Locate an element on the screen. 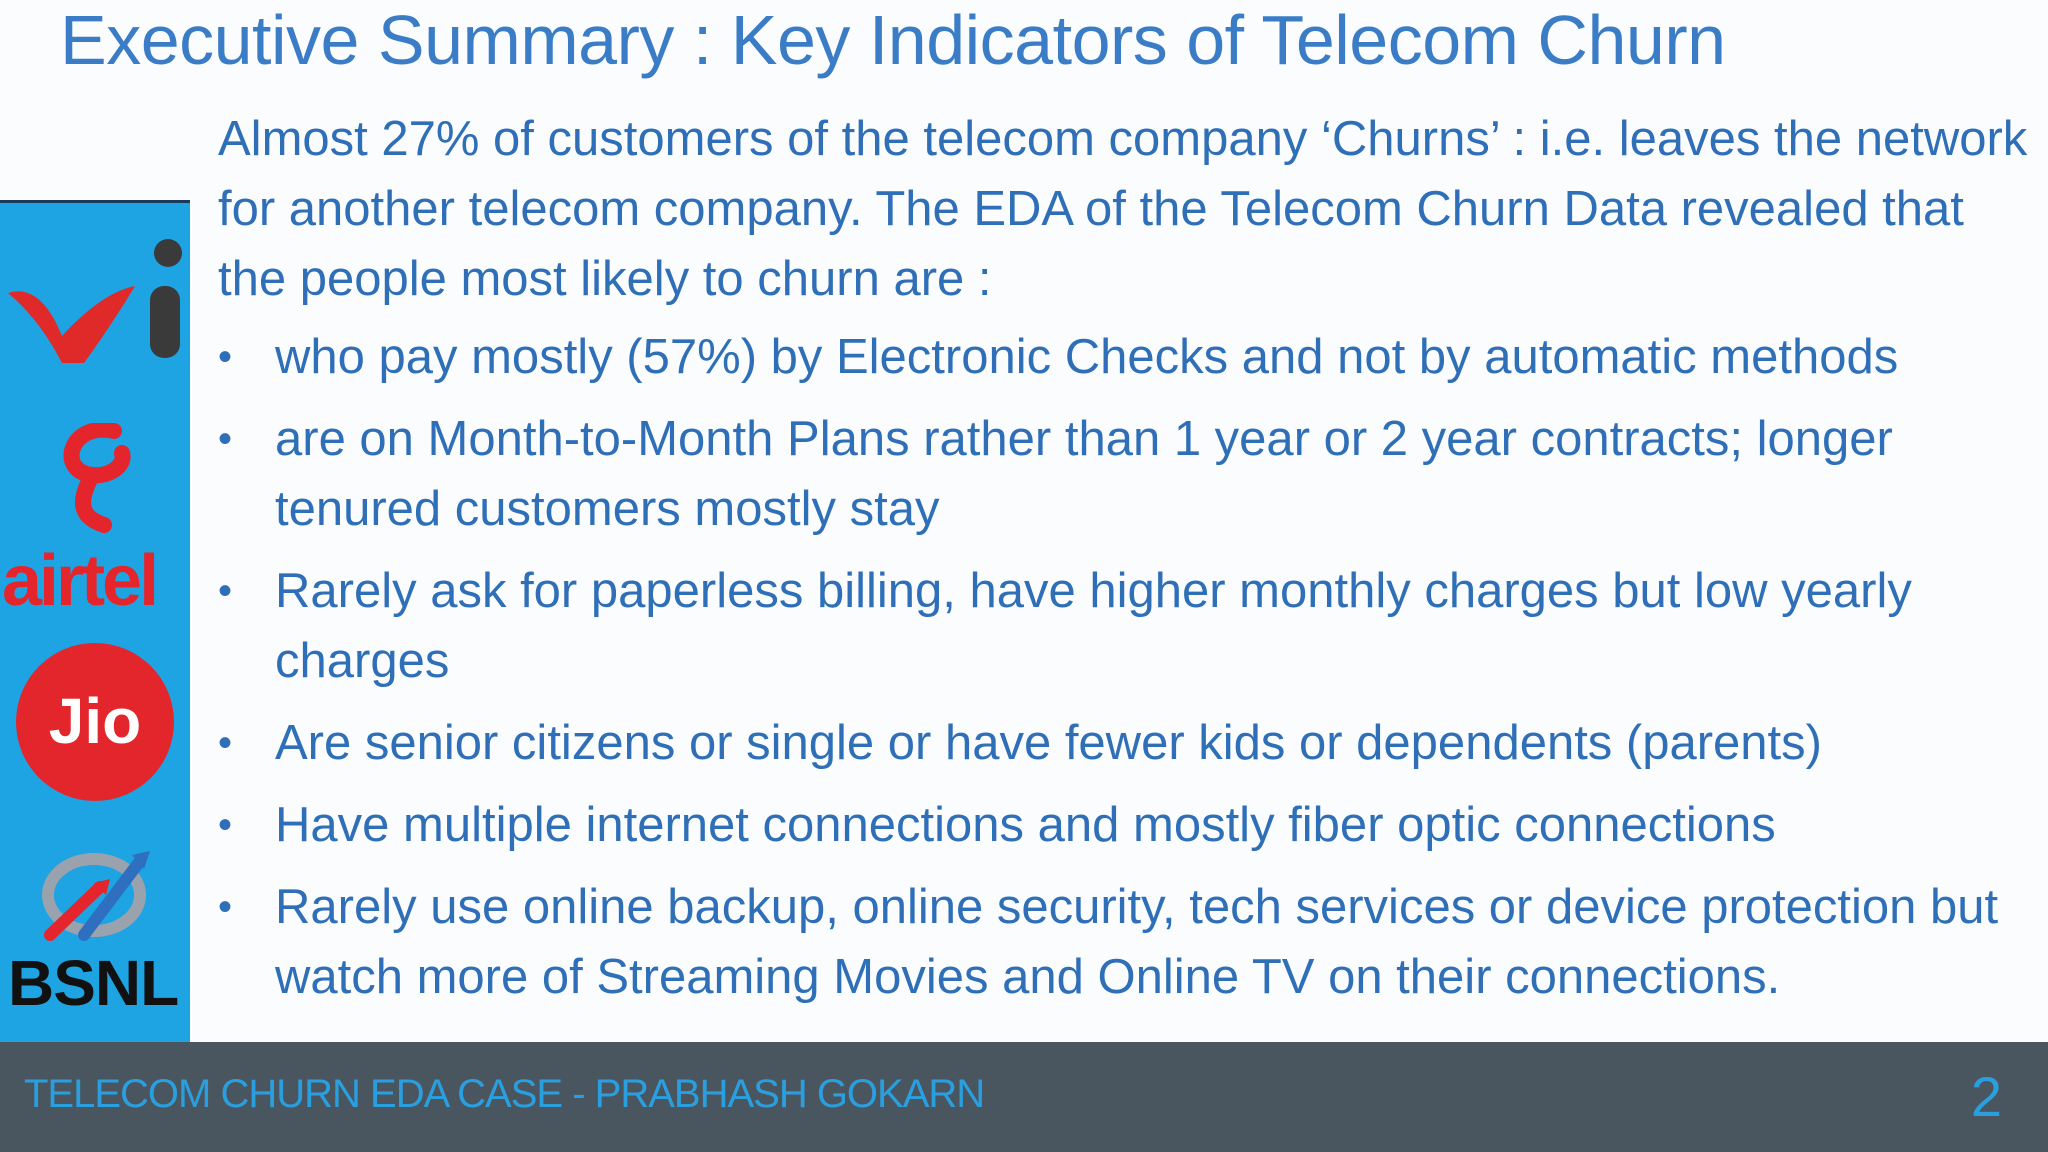 The height and width of the screenshot is (1152, 2048). jio-logo is located at coordinates (95, 722).